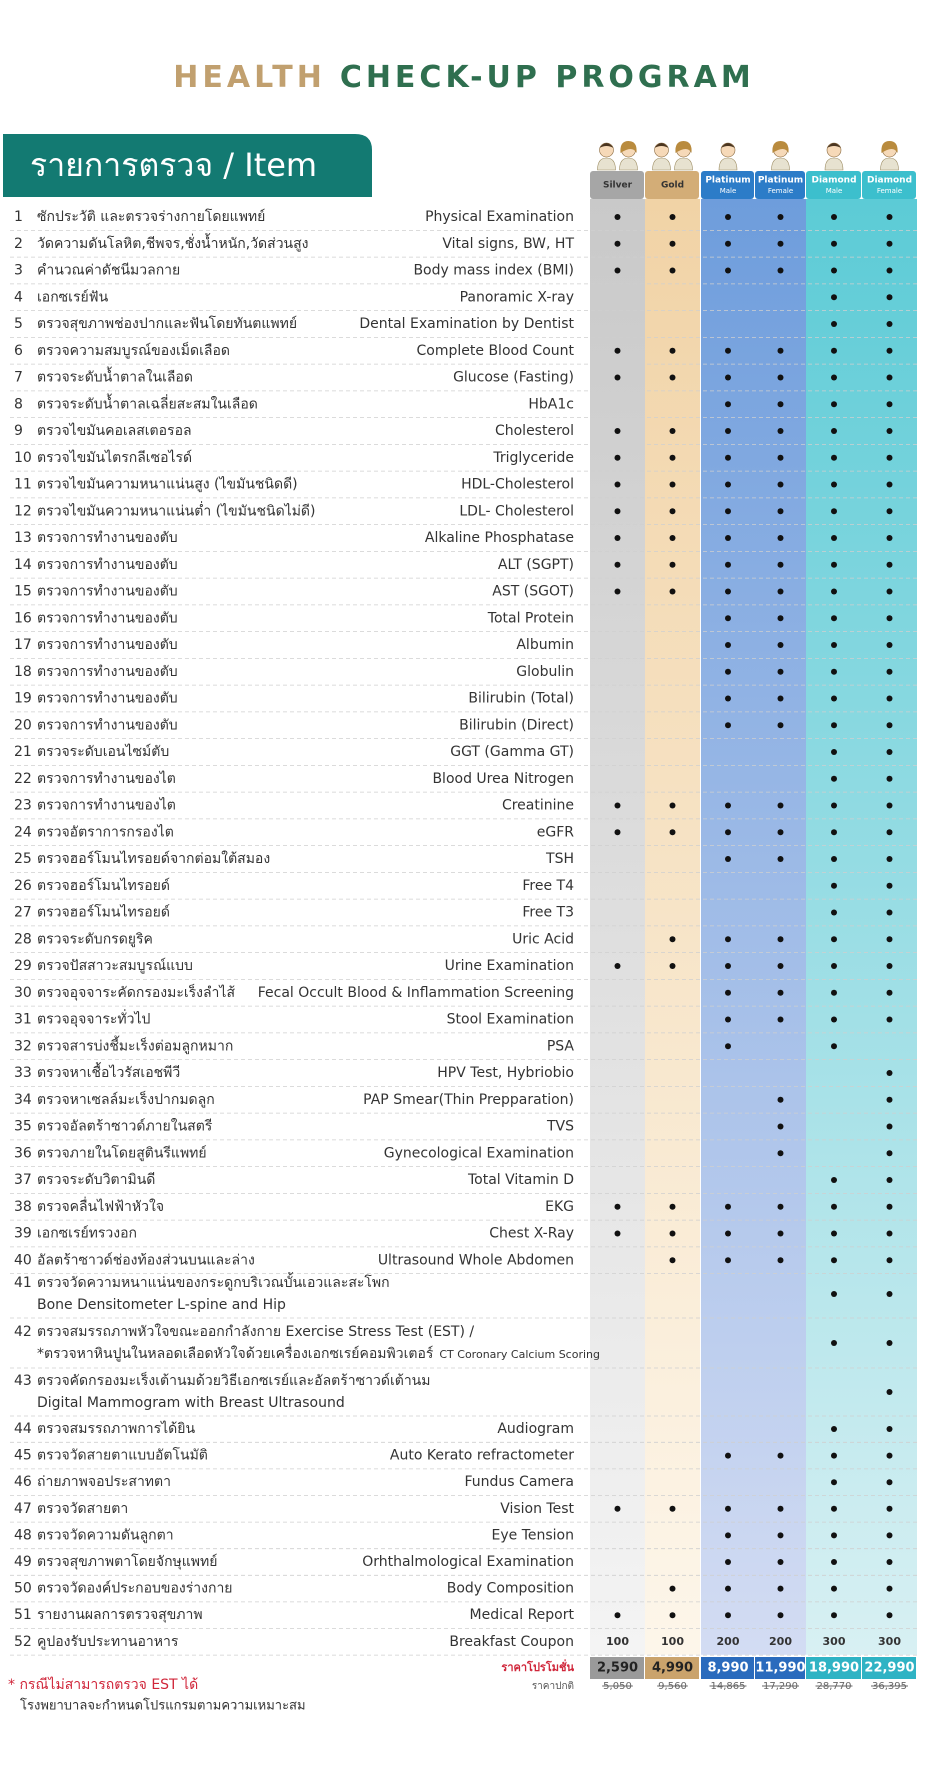 This screenshot has height=1766, width=928. I want to click on item-th: อัลตร้าซาวด์ช่องท้องส่วนบนและล่าง, so click(146, 1259).